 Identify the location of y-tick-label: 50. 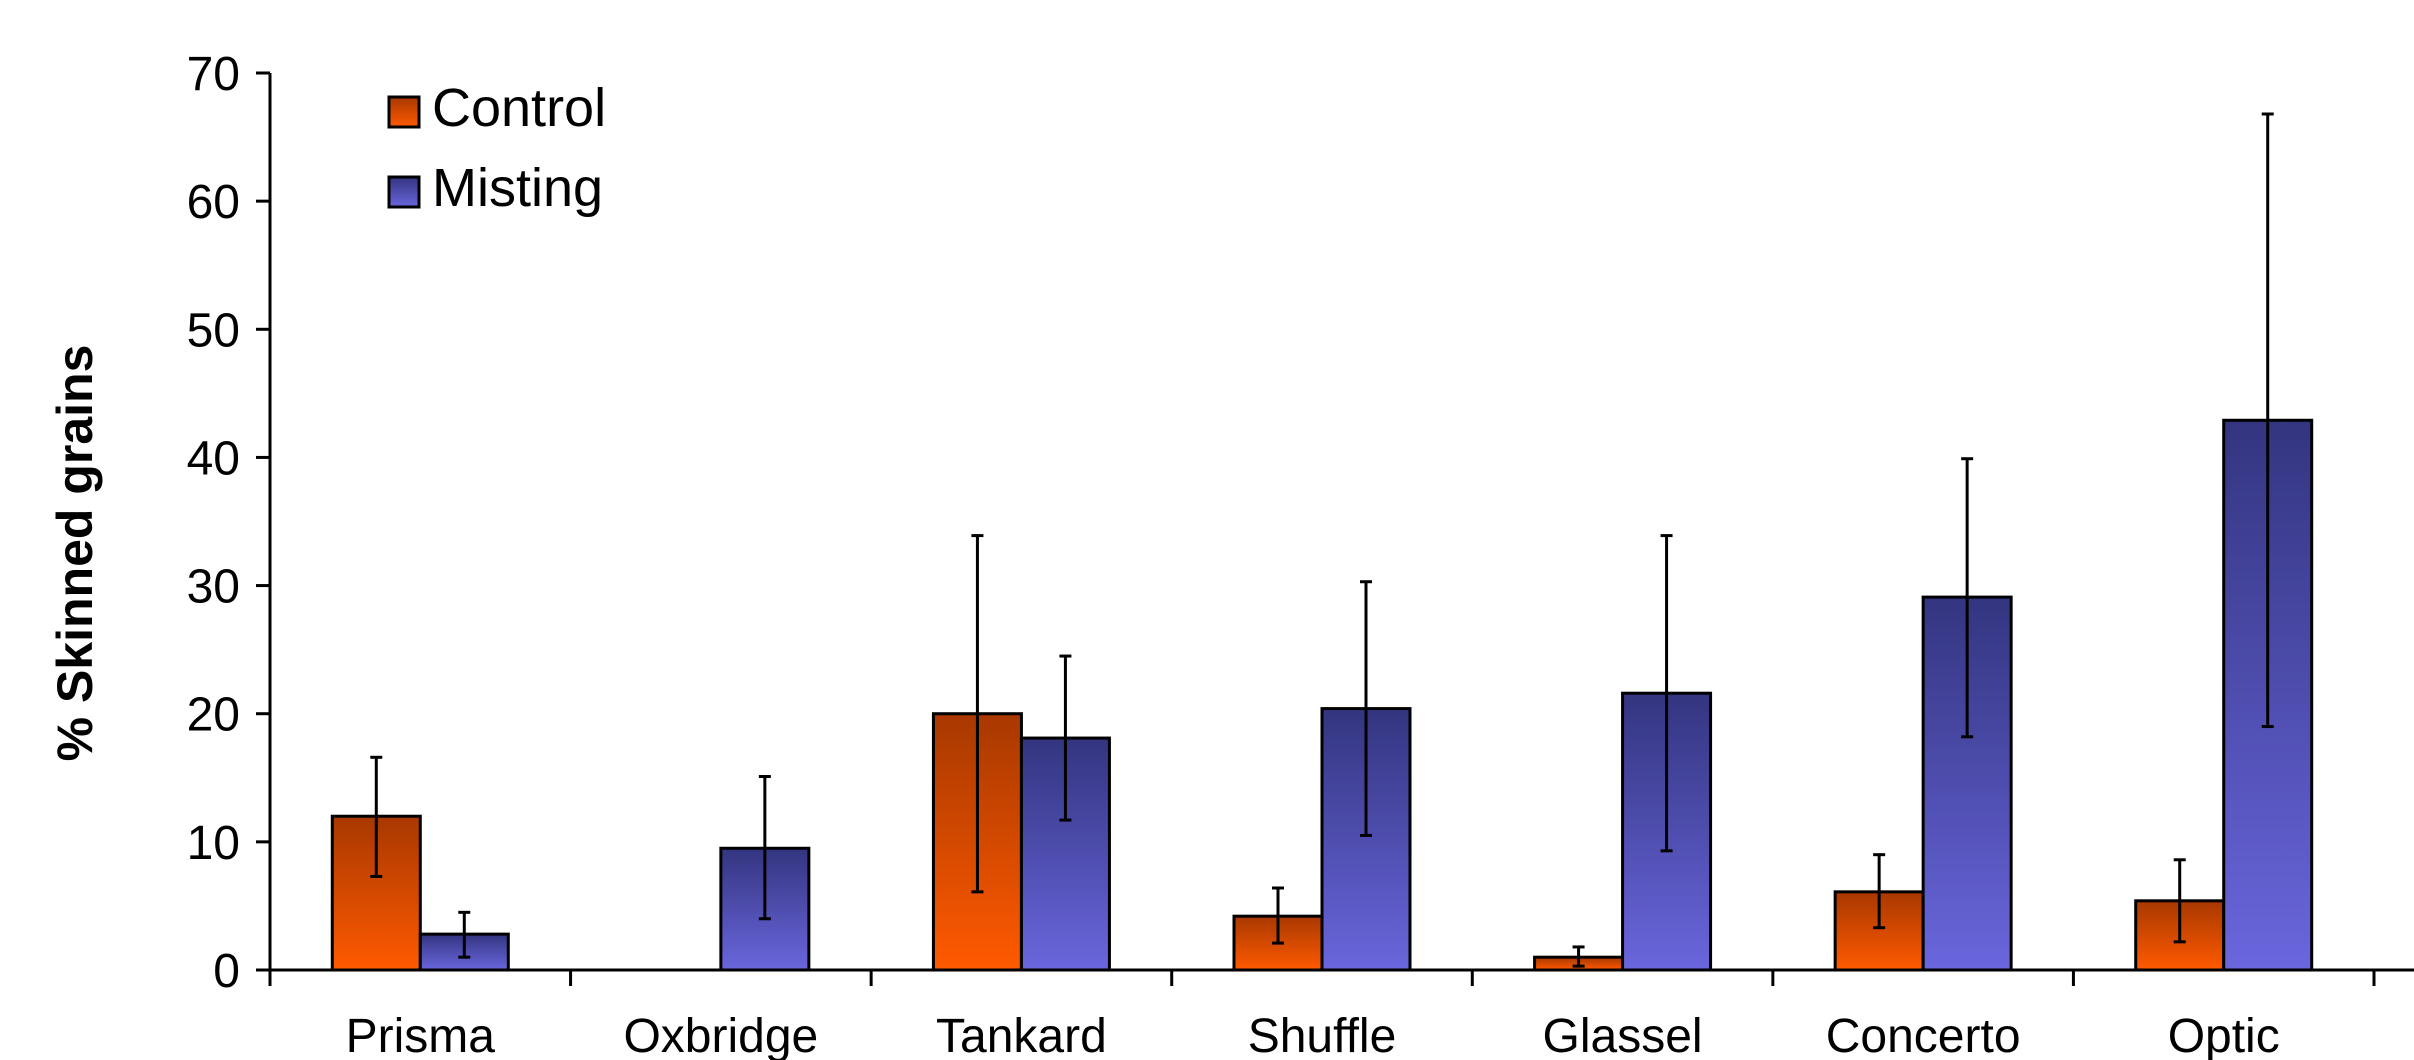
(213, 330).